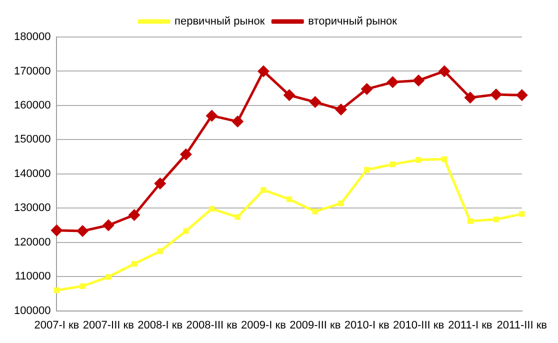  I want to click on y-tick-label: 120000, so click(32, 242).